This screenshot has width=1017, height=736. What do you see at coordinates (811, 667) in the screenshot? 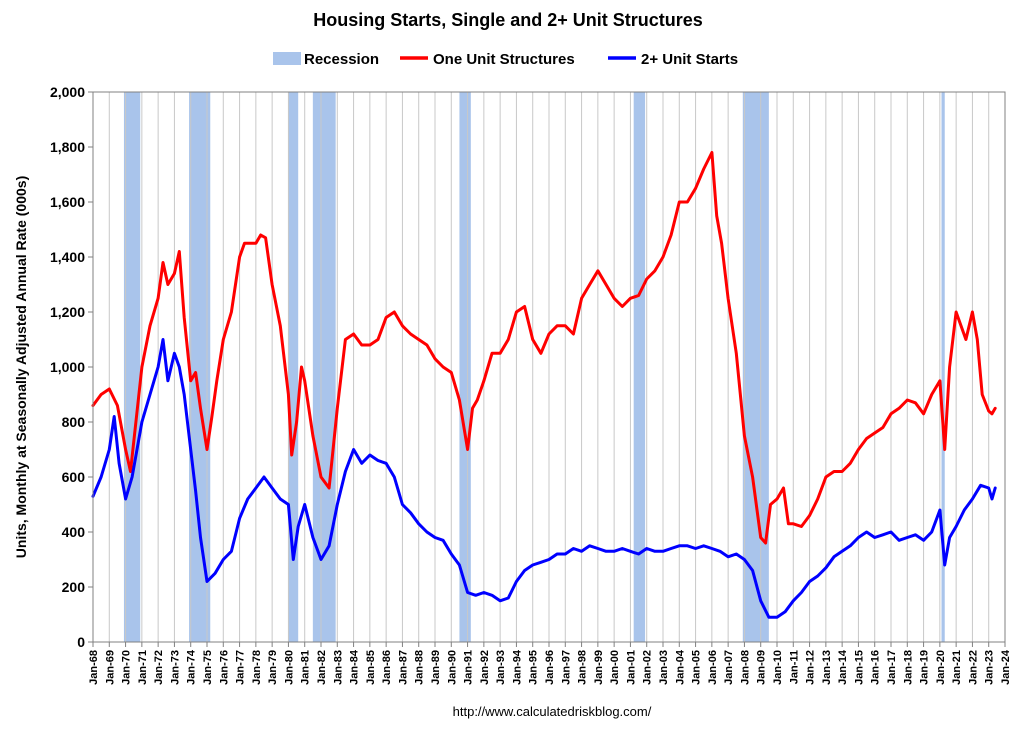
I see `x-tick-label-44: Jan-12` at bounding box center [811, 667].